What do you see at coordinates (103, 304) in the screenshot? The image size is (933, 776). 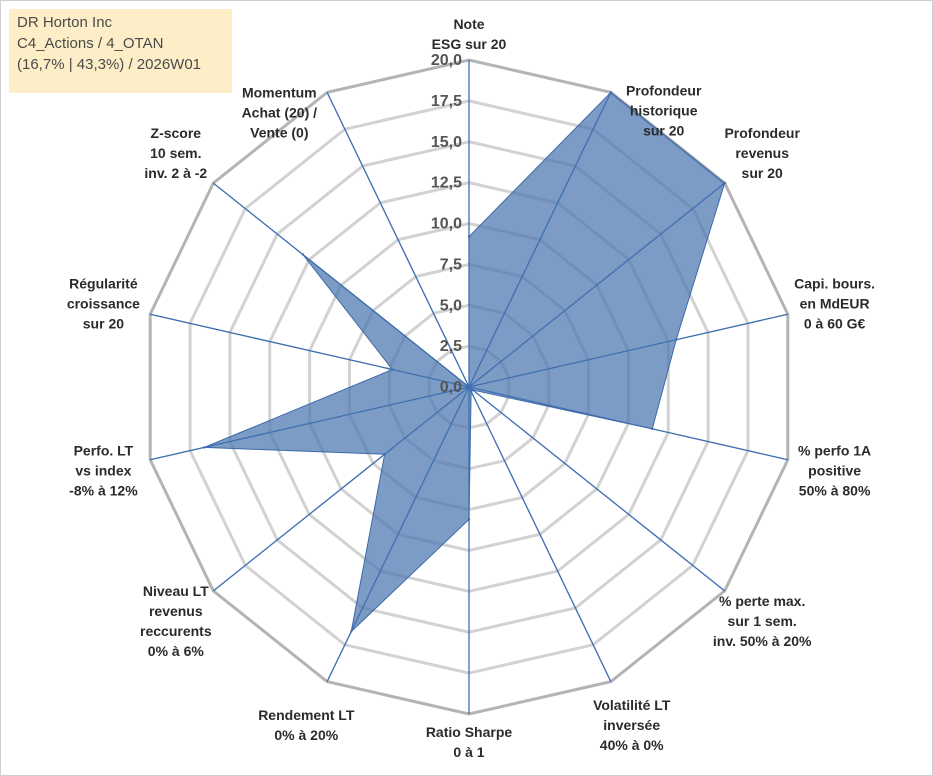 I see `axis-label: Régularité croissance sur 20` at bounding box center [103, 304].